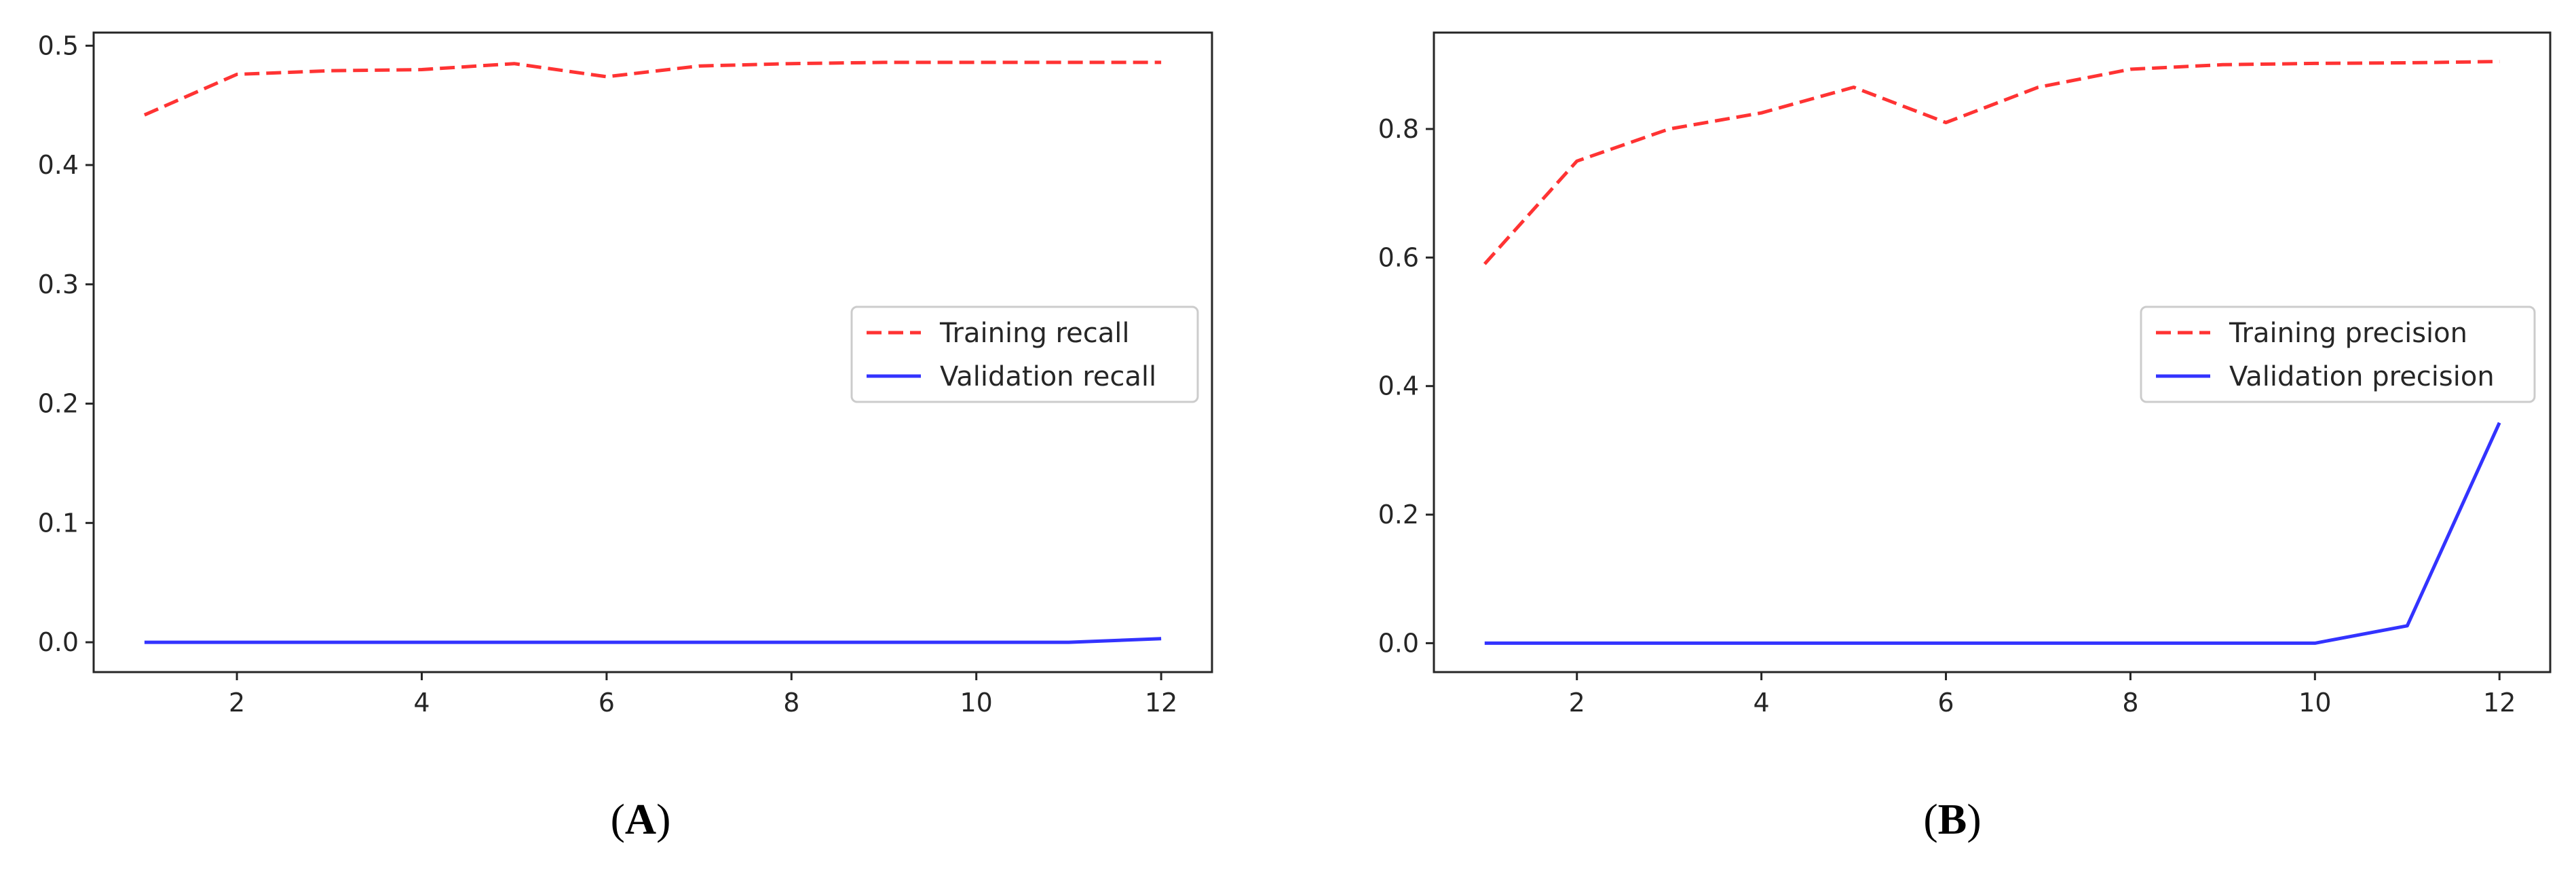  What do you see at coordinates (58, 45) in the screenshot?
I see `y-tick-label: 0.5` at bounding box center [58, 45].